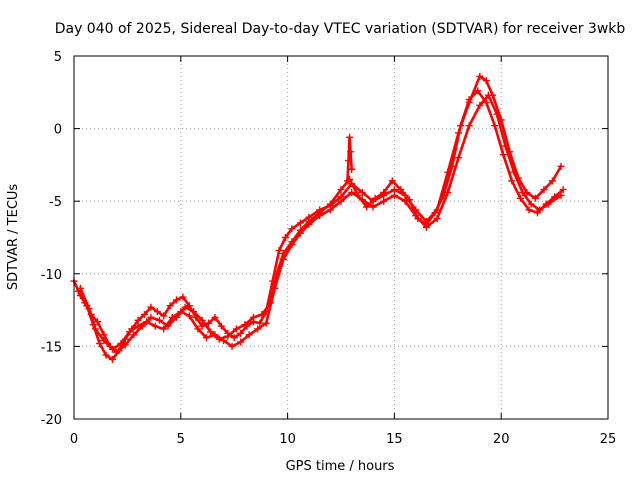  What do you see at coordinates (51, 275) in the screenshot?
I see `y-tick-label: -10` at bounding box center [51, 275].